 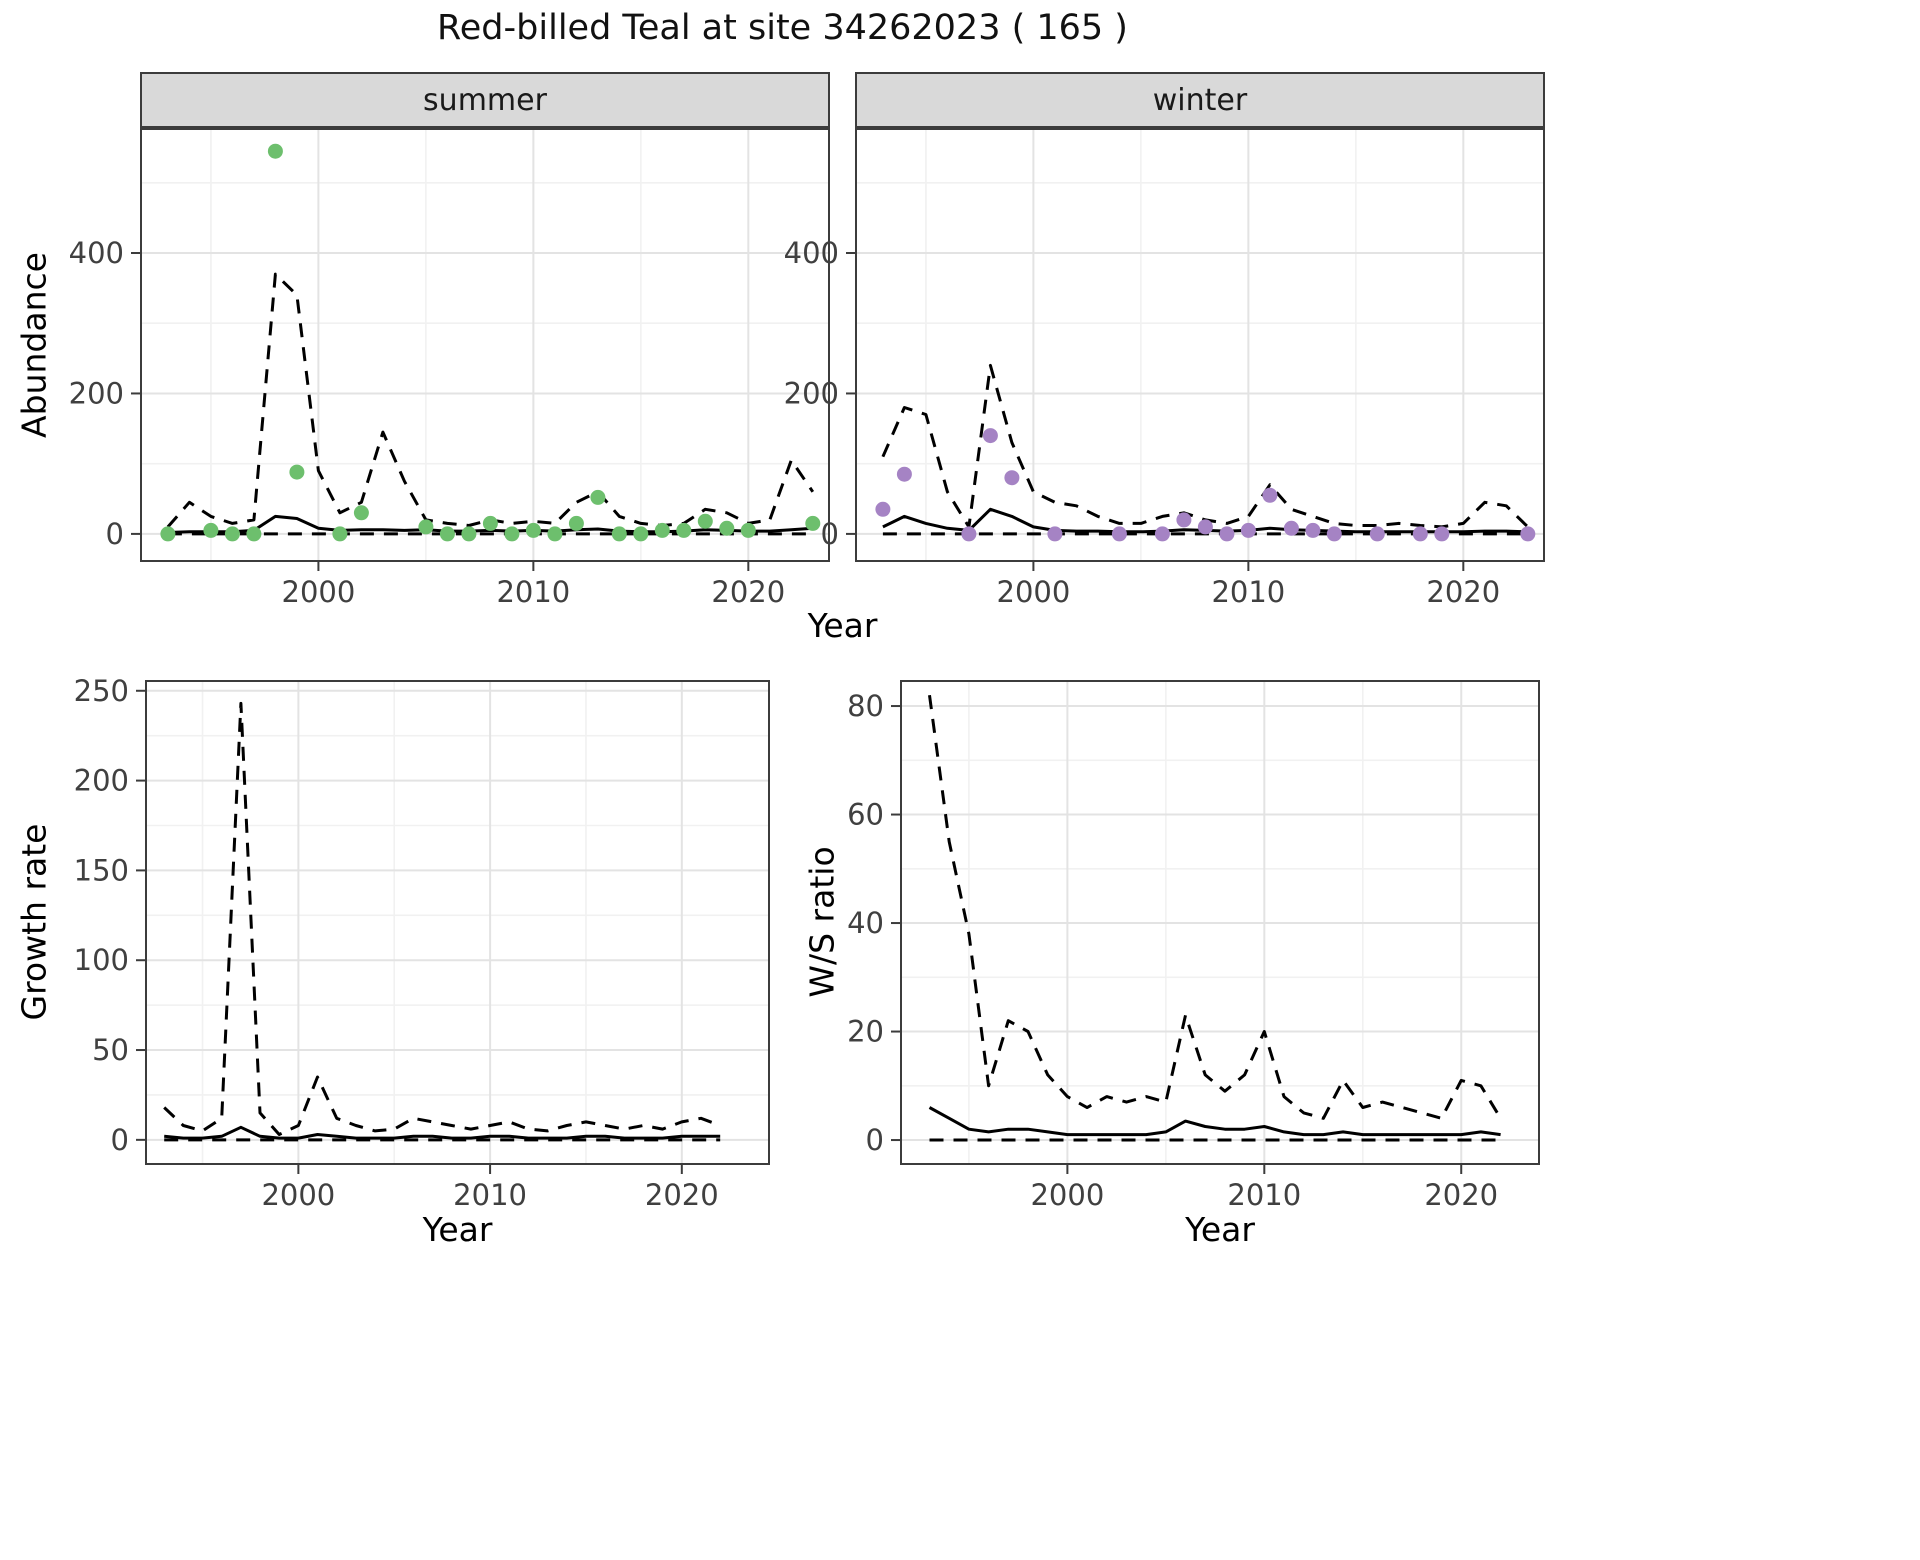 What do you see at coordinates (782, 28) in the screenshot?
I see `chart-title: Red-billed Teal at site 34262023 ( 165 )` at bounding box center [782, 28].